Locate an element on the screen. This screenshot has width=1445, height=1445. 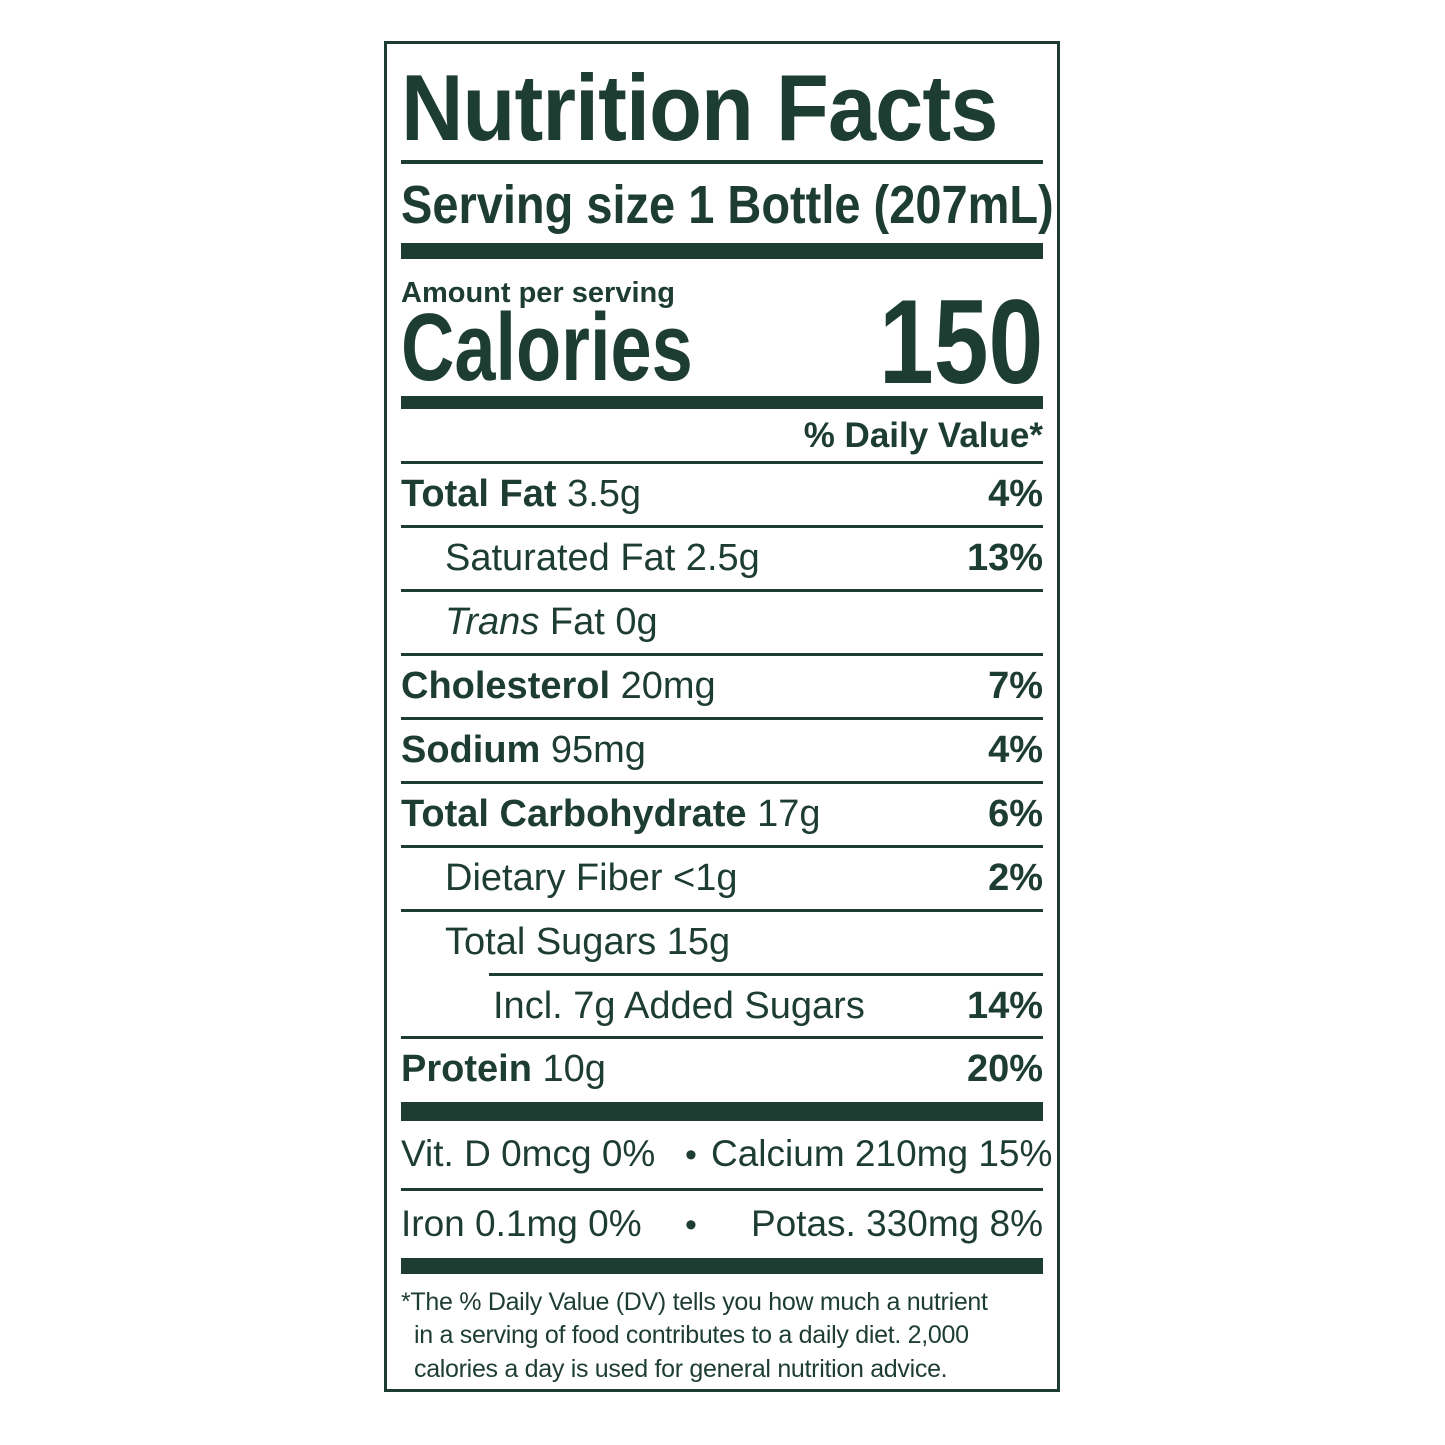
nutrient-name: Cholesterol 20mg is located at coordinates (558, 686).